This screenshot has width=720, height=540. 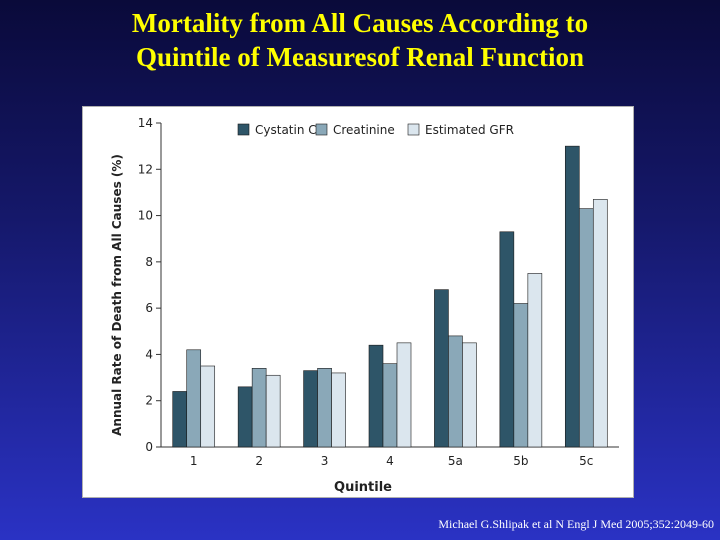 I want to click on x-tick-label: 5c, so click(x=586, y=461).